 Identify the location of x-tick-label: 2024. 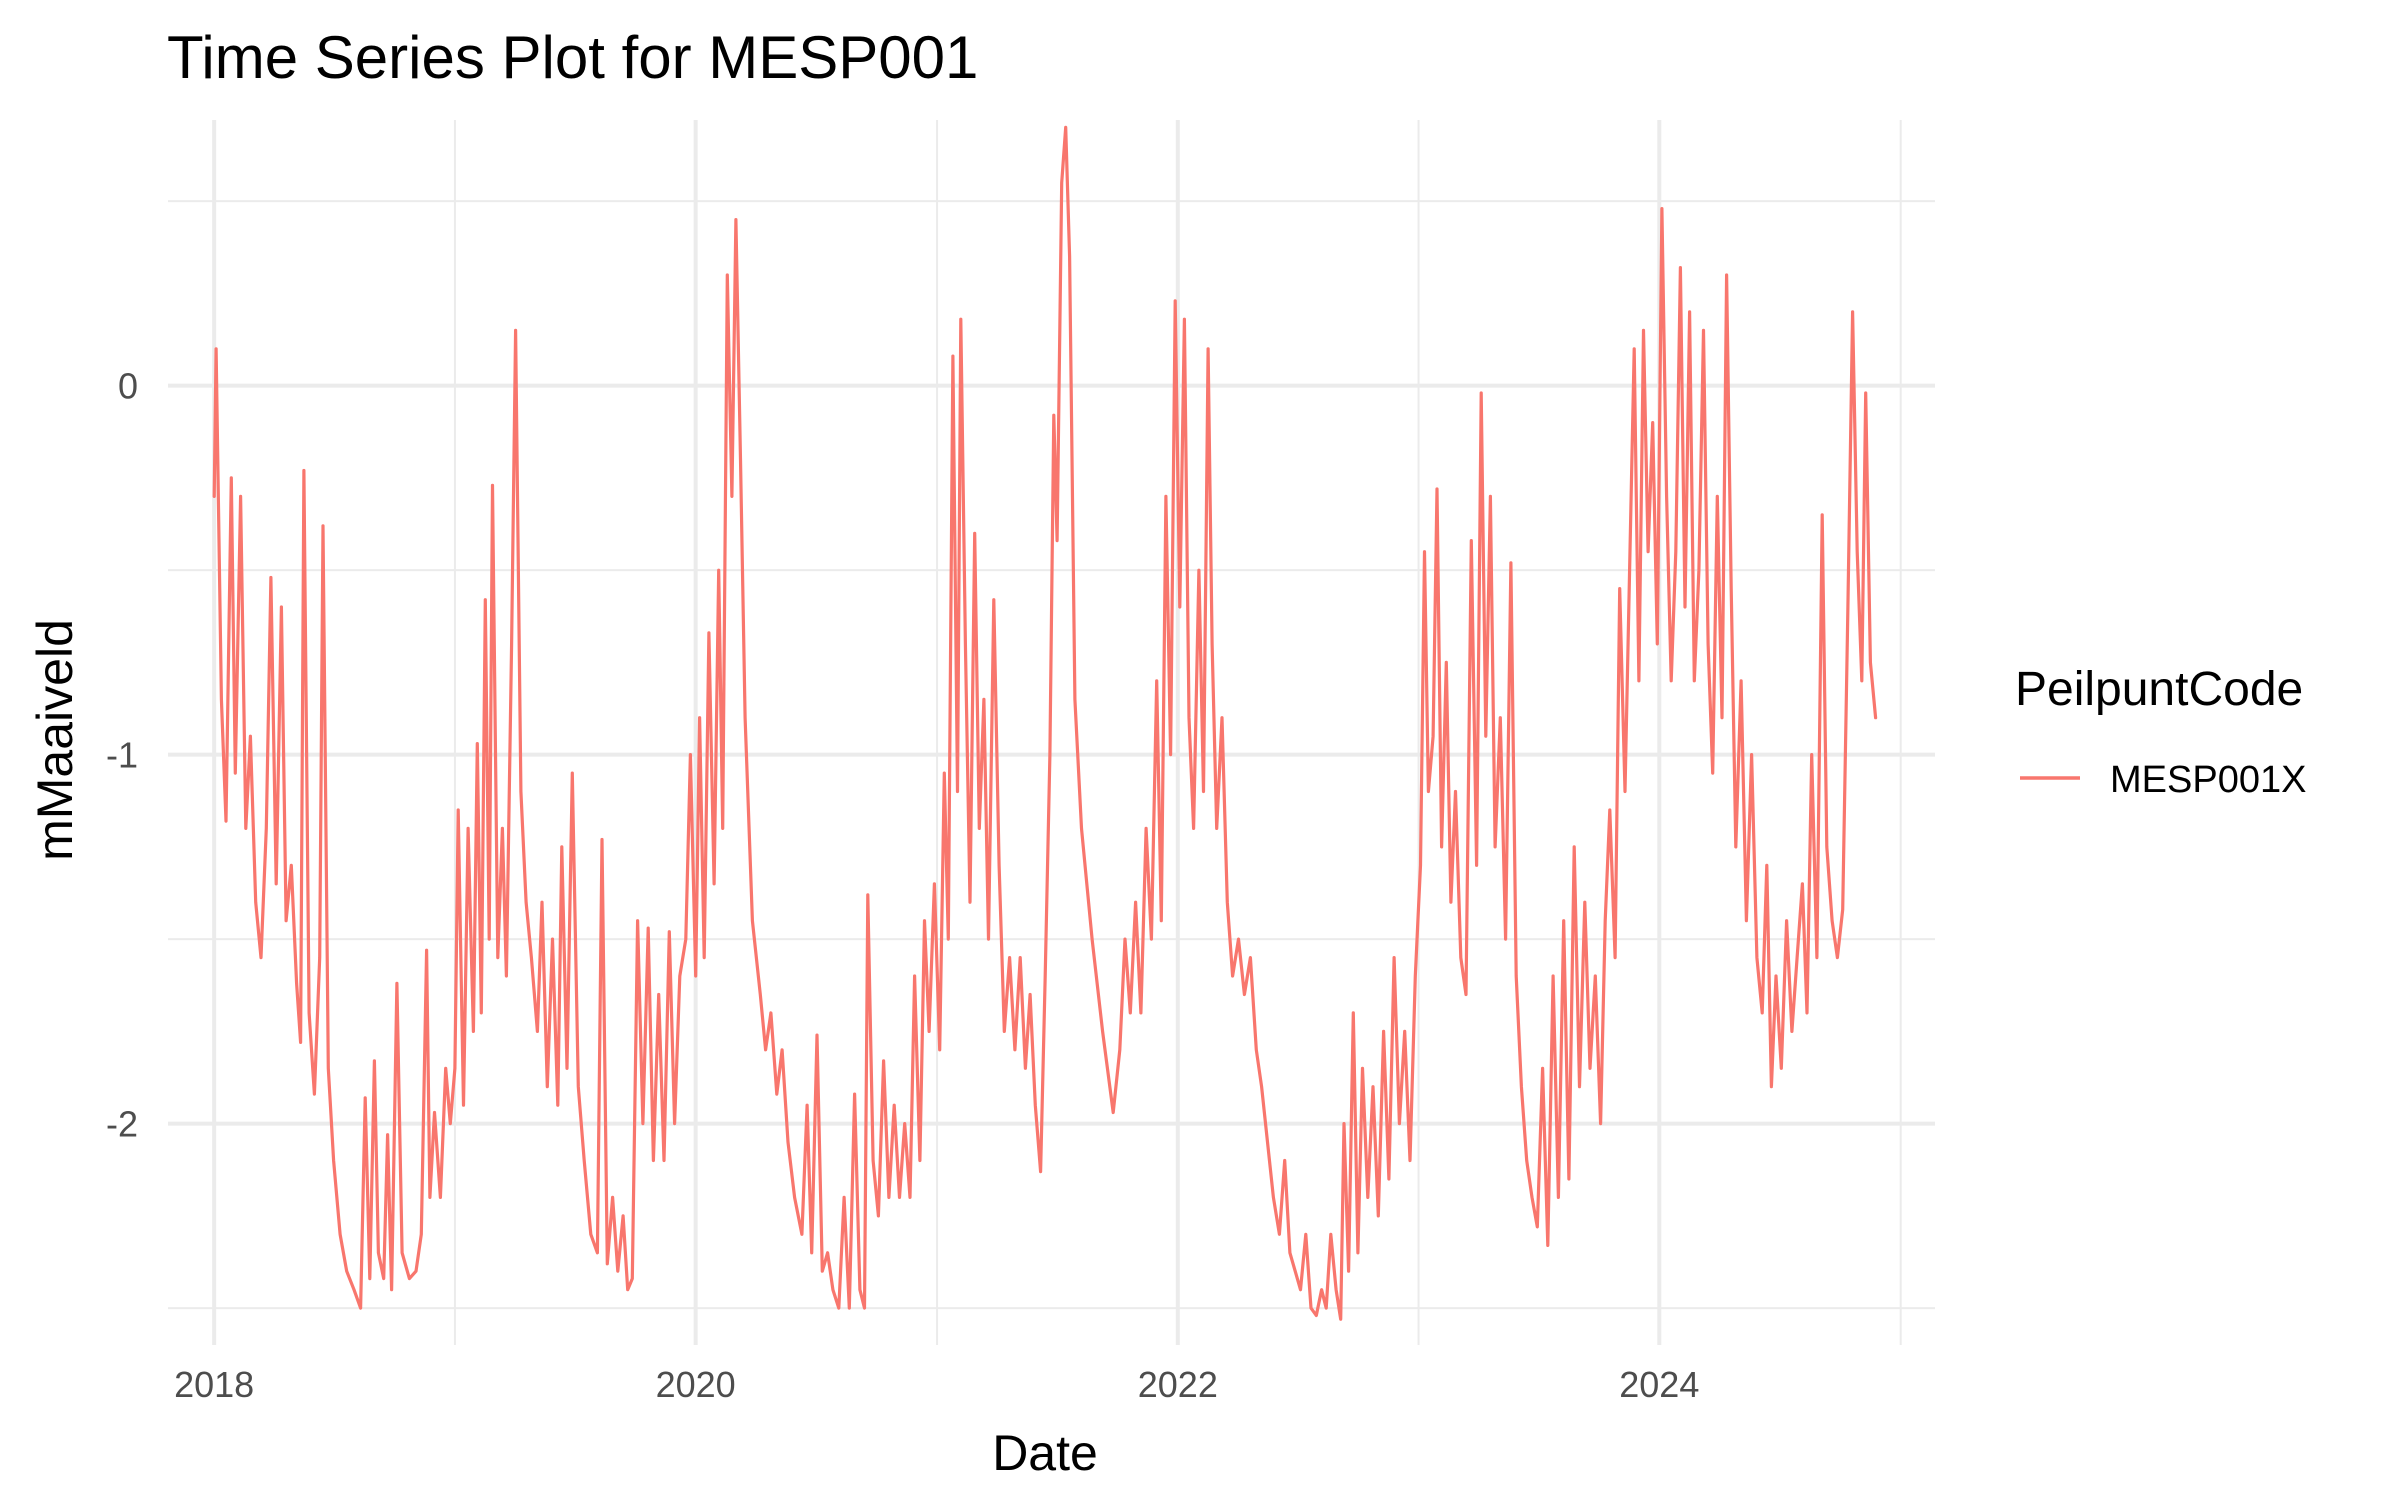
(1659, 1384).